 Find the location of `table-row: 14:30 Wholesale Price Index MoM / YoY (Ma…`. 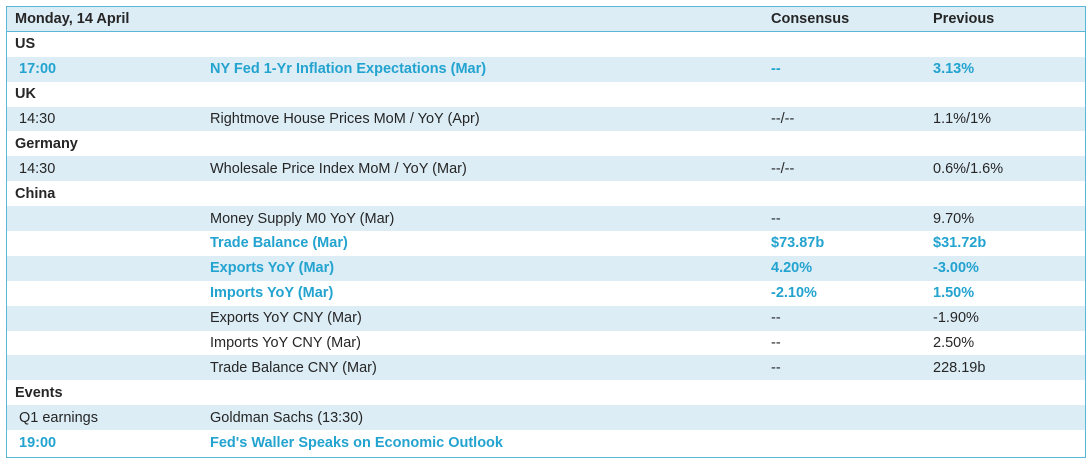

table-row: 14:30 Wholesale Price Index MoM / YoY (Ma… is located at coordinates (546, 169).